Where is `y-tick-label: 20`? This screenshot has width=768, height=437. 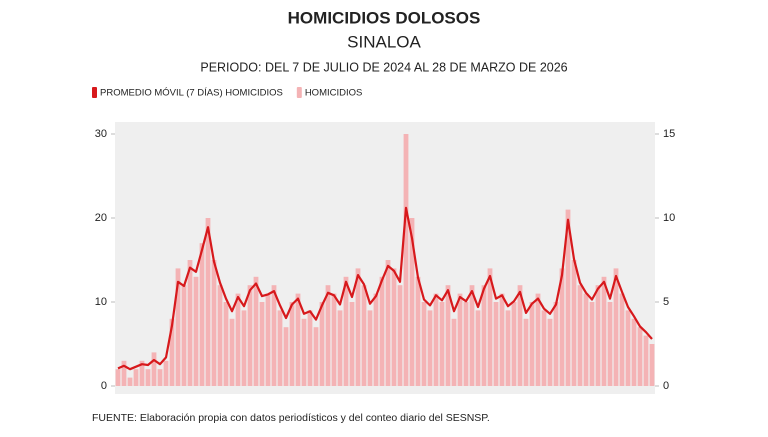
y-tick-label: 20 is located at coordinates (101, 218).